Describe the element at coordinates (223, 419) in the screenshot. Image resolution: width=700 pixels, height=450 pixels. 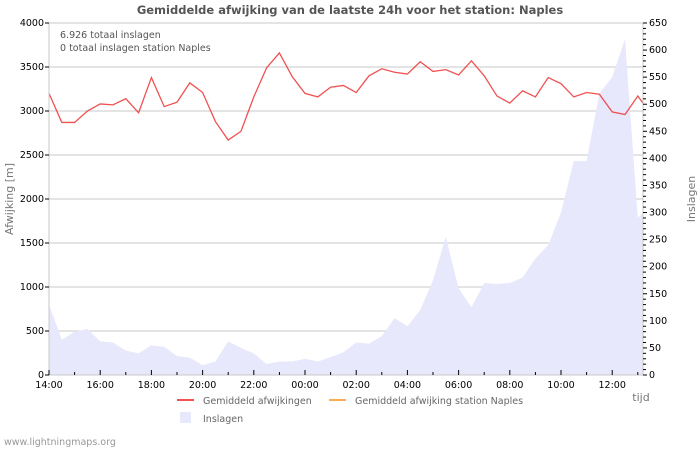
I see `legend-label-inslagen: Inslagen` at that location.